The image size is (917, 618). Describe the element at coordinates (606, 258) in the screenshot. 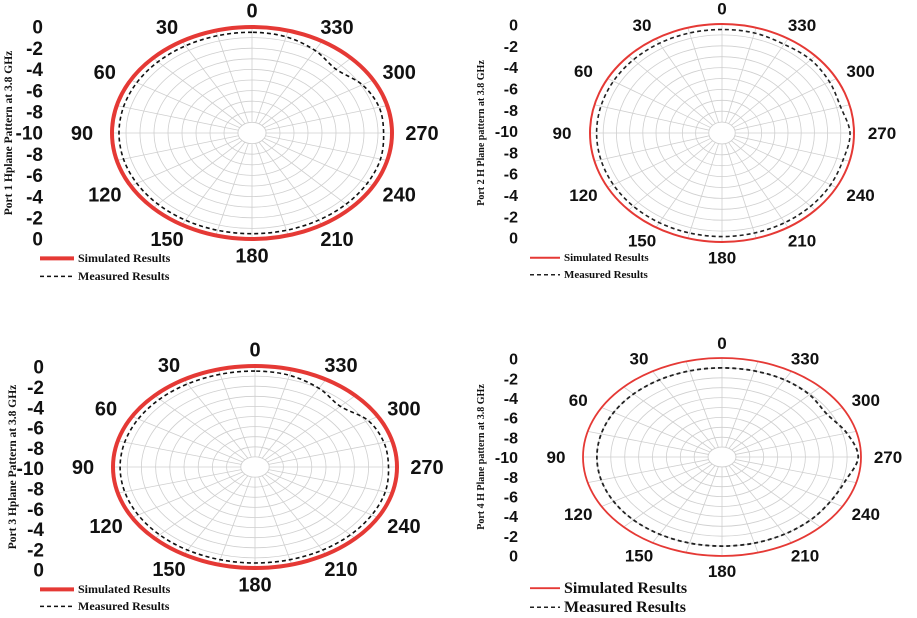

I see `legend-label-simulated: Simulated Results` at that location.